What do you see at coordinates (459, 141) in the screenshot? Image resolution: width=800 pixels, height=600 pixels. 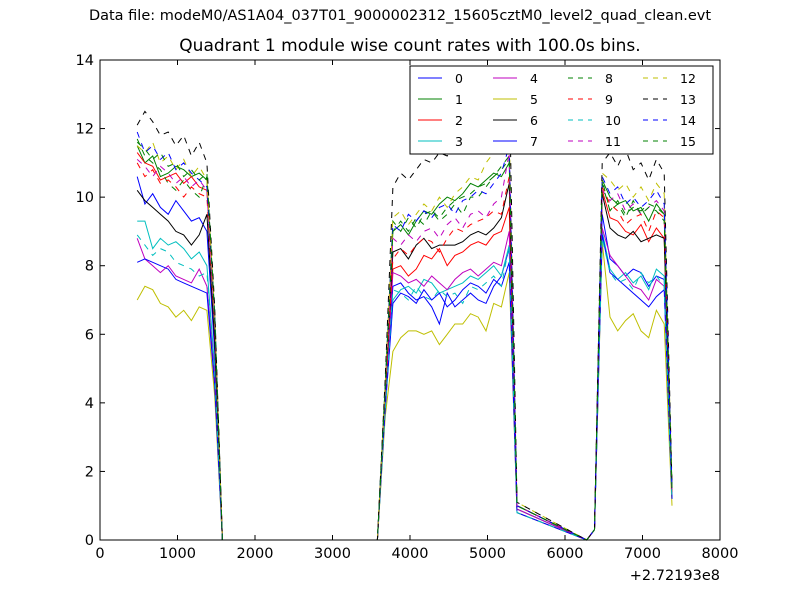 I see `legend-label-3: 3` at bounding box center [459, 141].